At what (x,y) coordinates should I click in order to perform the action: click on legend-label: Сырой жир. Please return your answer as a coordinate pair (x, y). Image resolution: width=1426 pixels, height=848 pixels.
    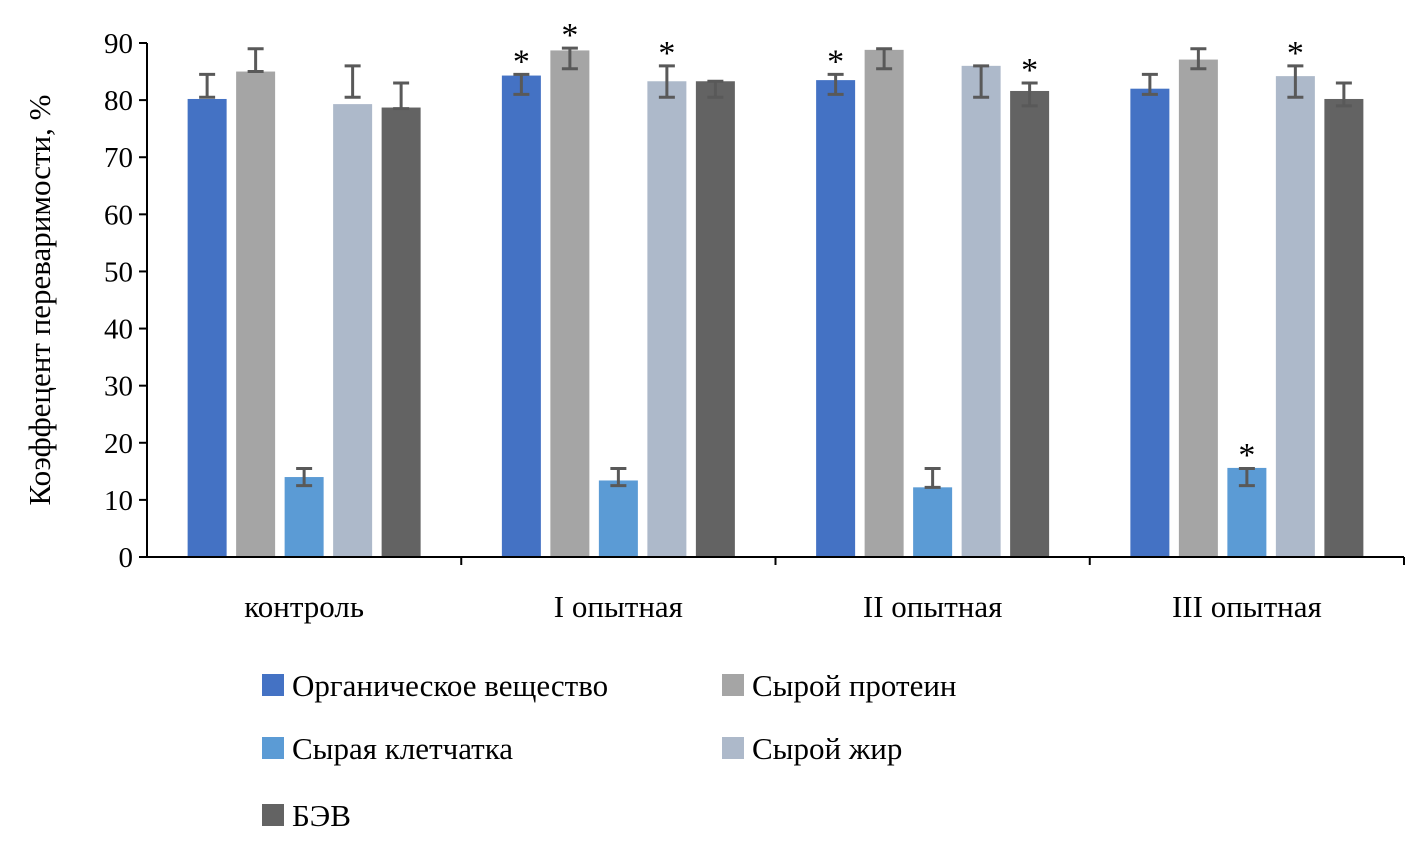
    Looking at the image, I should click on (827, 748).